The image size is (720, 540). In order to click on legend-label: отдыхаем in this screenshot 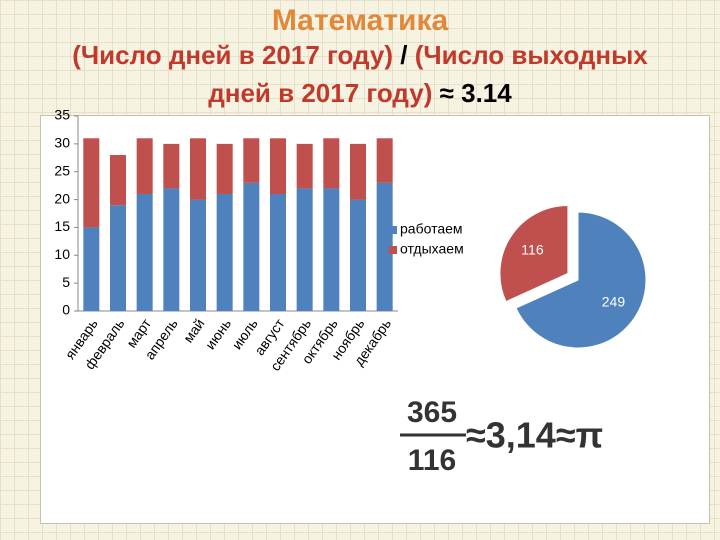, I will do `click(432, 249)`.